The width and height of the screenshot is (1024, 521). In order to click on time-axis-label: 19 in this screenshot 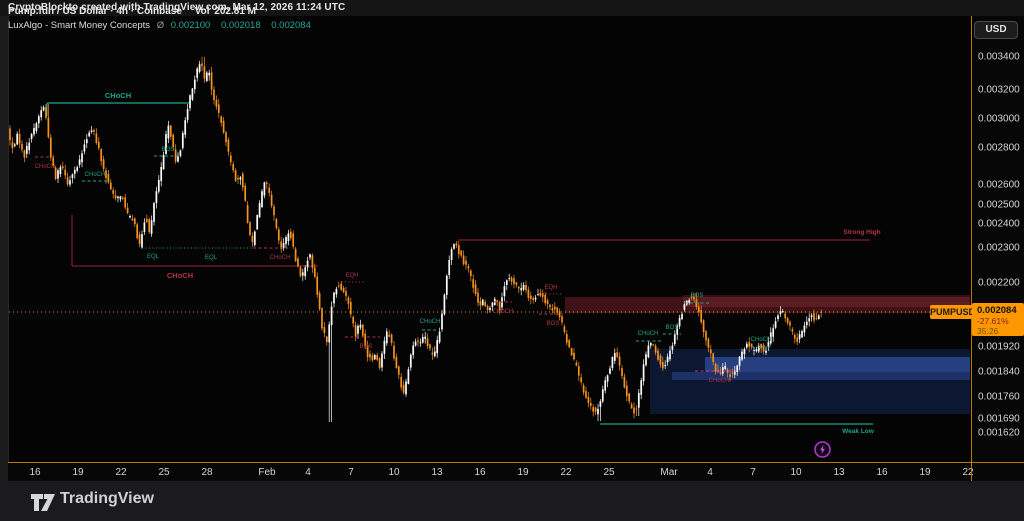, I will do `click(523, 472)`.